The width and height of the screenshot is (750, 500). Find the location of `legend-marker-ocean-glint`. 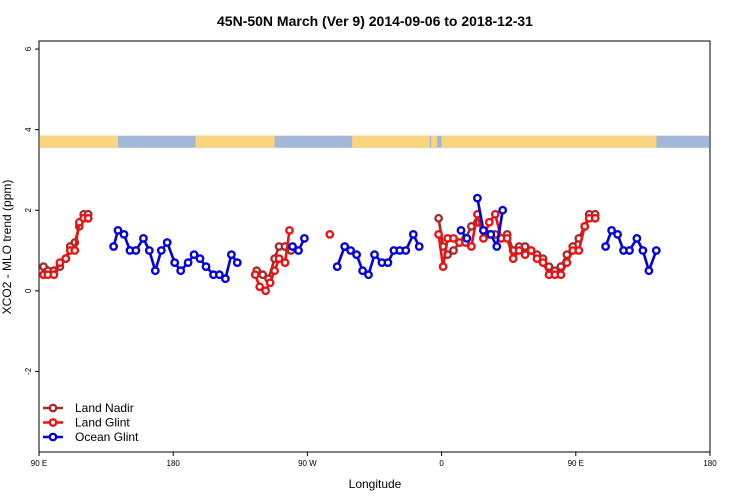

legend-marker-ocean-glint is located at coordinates (53, 437).